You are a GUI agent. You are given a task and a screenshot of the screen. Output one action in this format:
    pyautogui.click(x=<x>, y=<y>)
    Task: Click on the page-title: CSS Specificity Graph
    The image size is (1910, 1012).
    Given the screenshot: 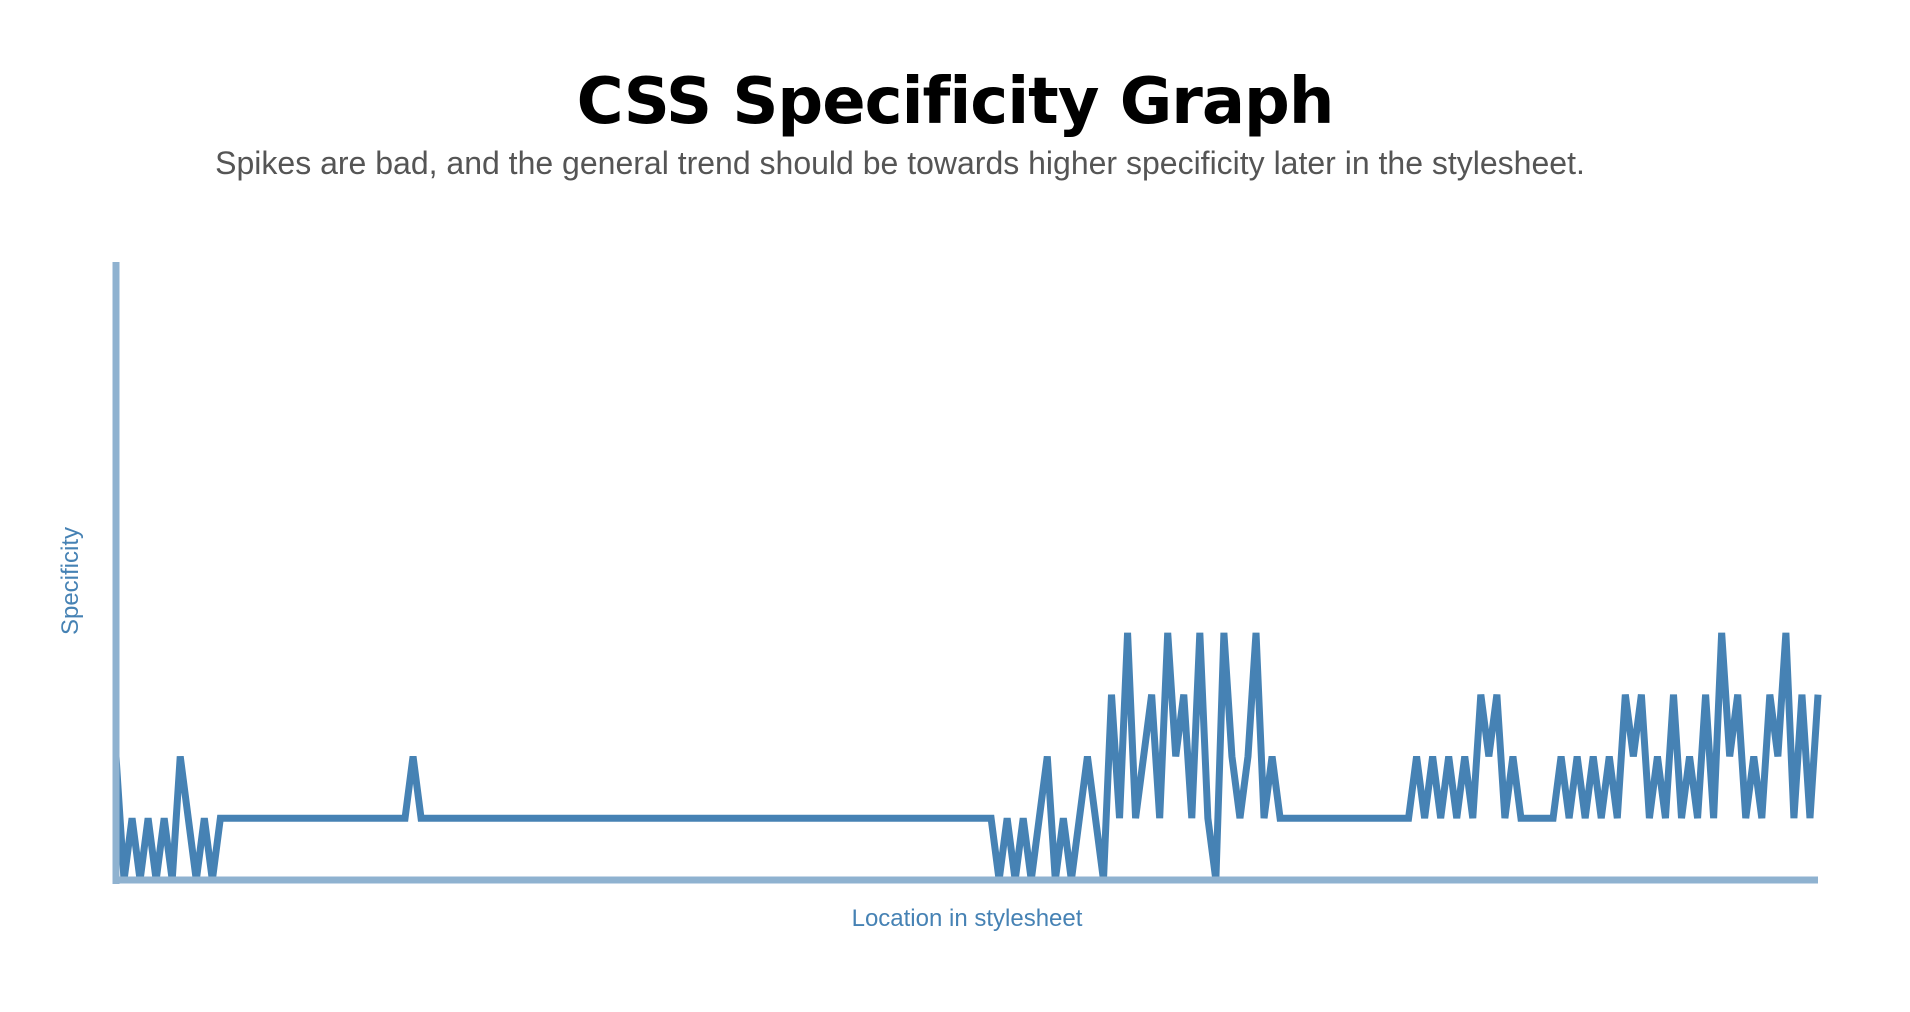 What is the action you would take?
    pyautogui.click(x=955, y=102)
    